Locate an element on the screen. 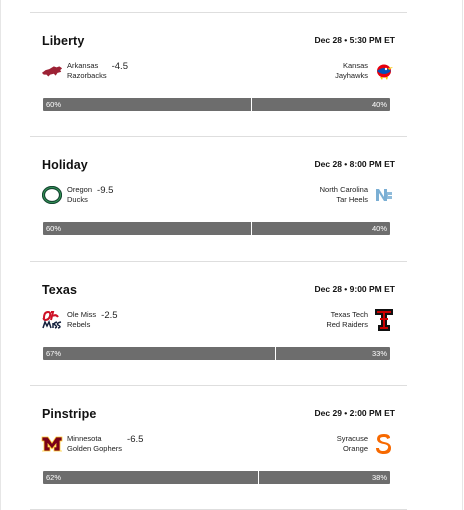 Image resolution: width=464 pixels, height=510 pixels. away-team-name: Oregon Ducks is located at coordinates (80, 194).